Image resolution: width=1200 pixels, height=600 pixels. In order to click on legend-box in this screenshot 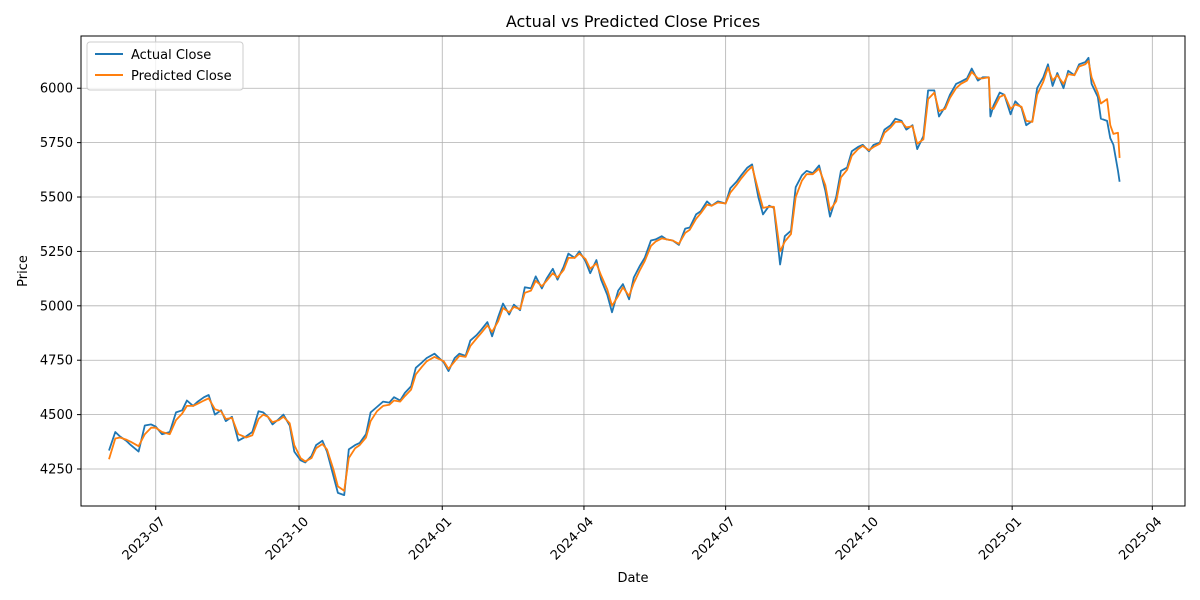, I will do `click(165, 66)`.